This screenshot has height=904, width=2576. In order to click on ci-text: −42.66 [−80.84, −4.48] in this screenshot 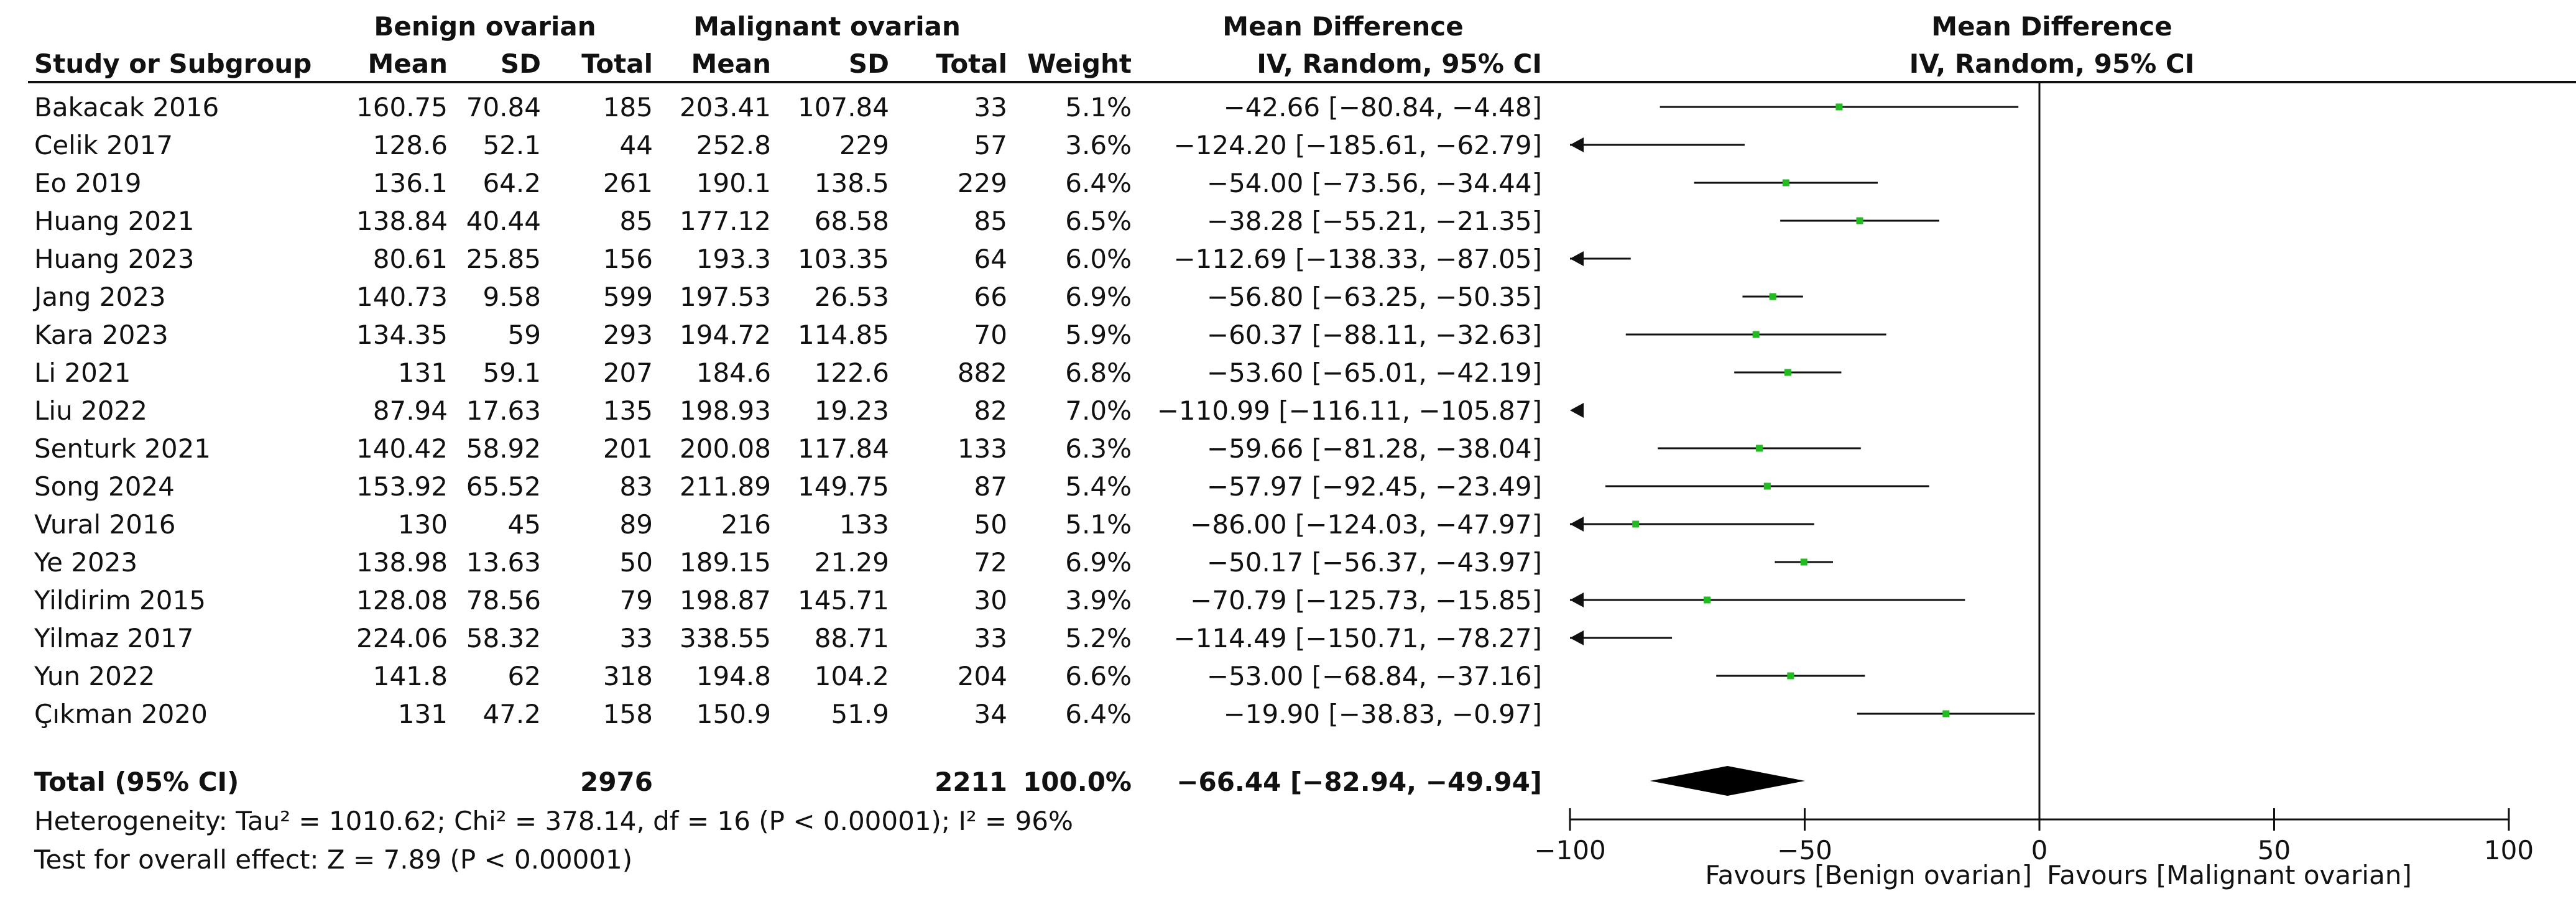, I will do `click(1382, 107)`.